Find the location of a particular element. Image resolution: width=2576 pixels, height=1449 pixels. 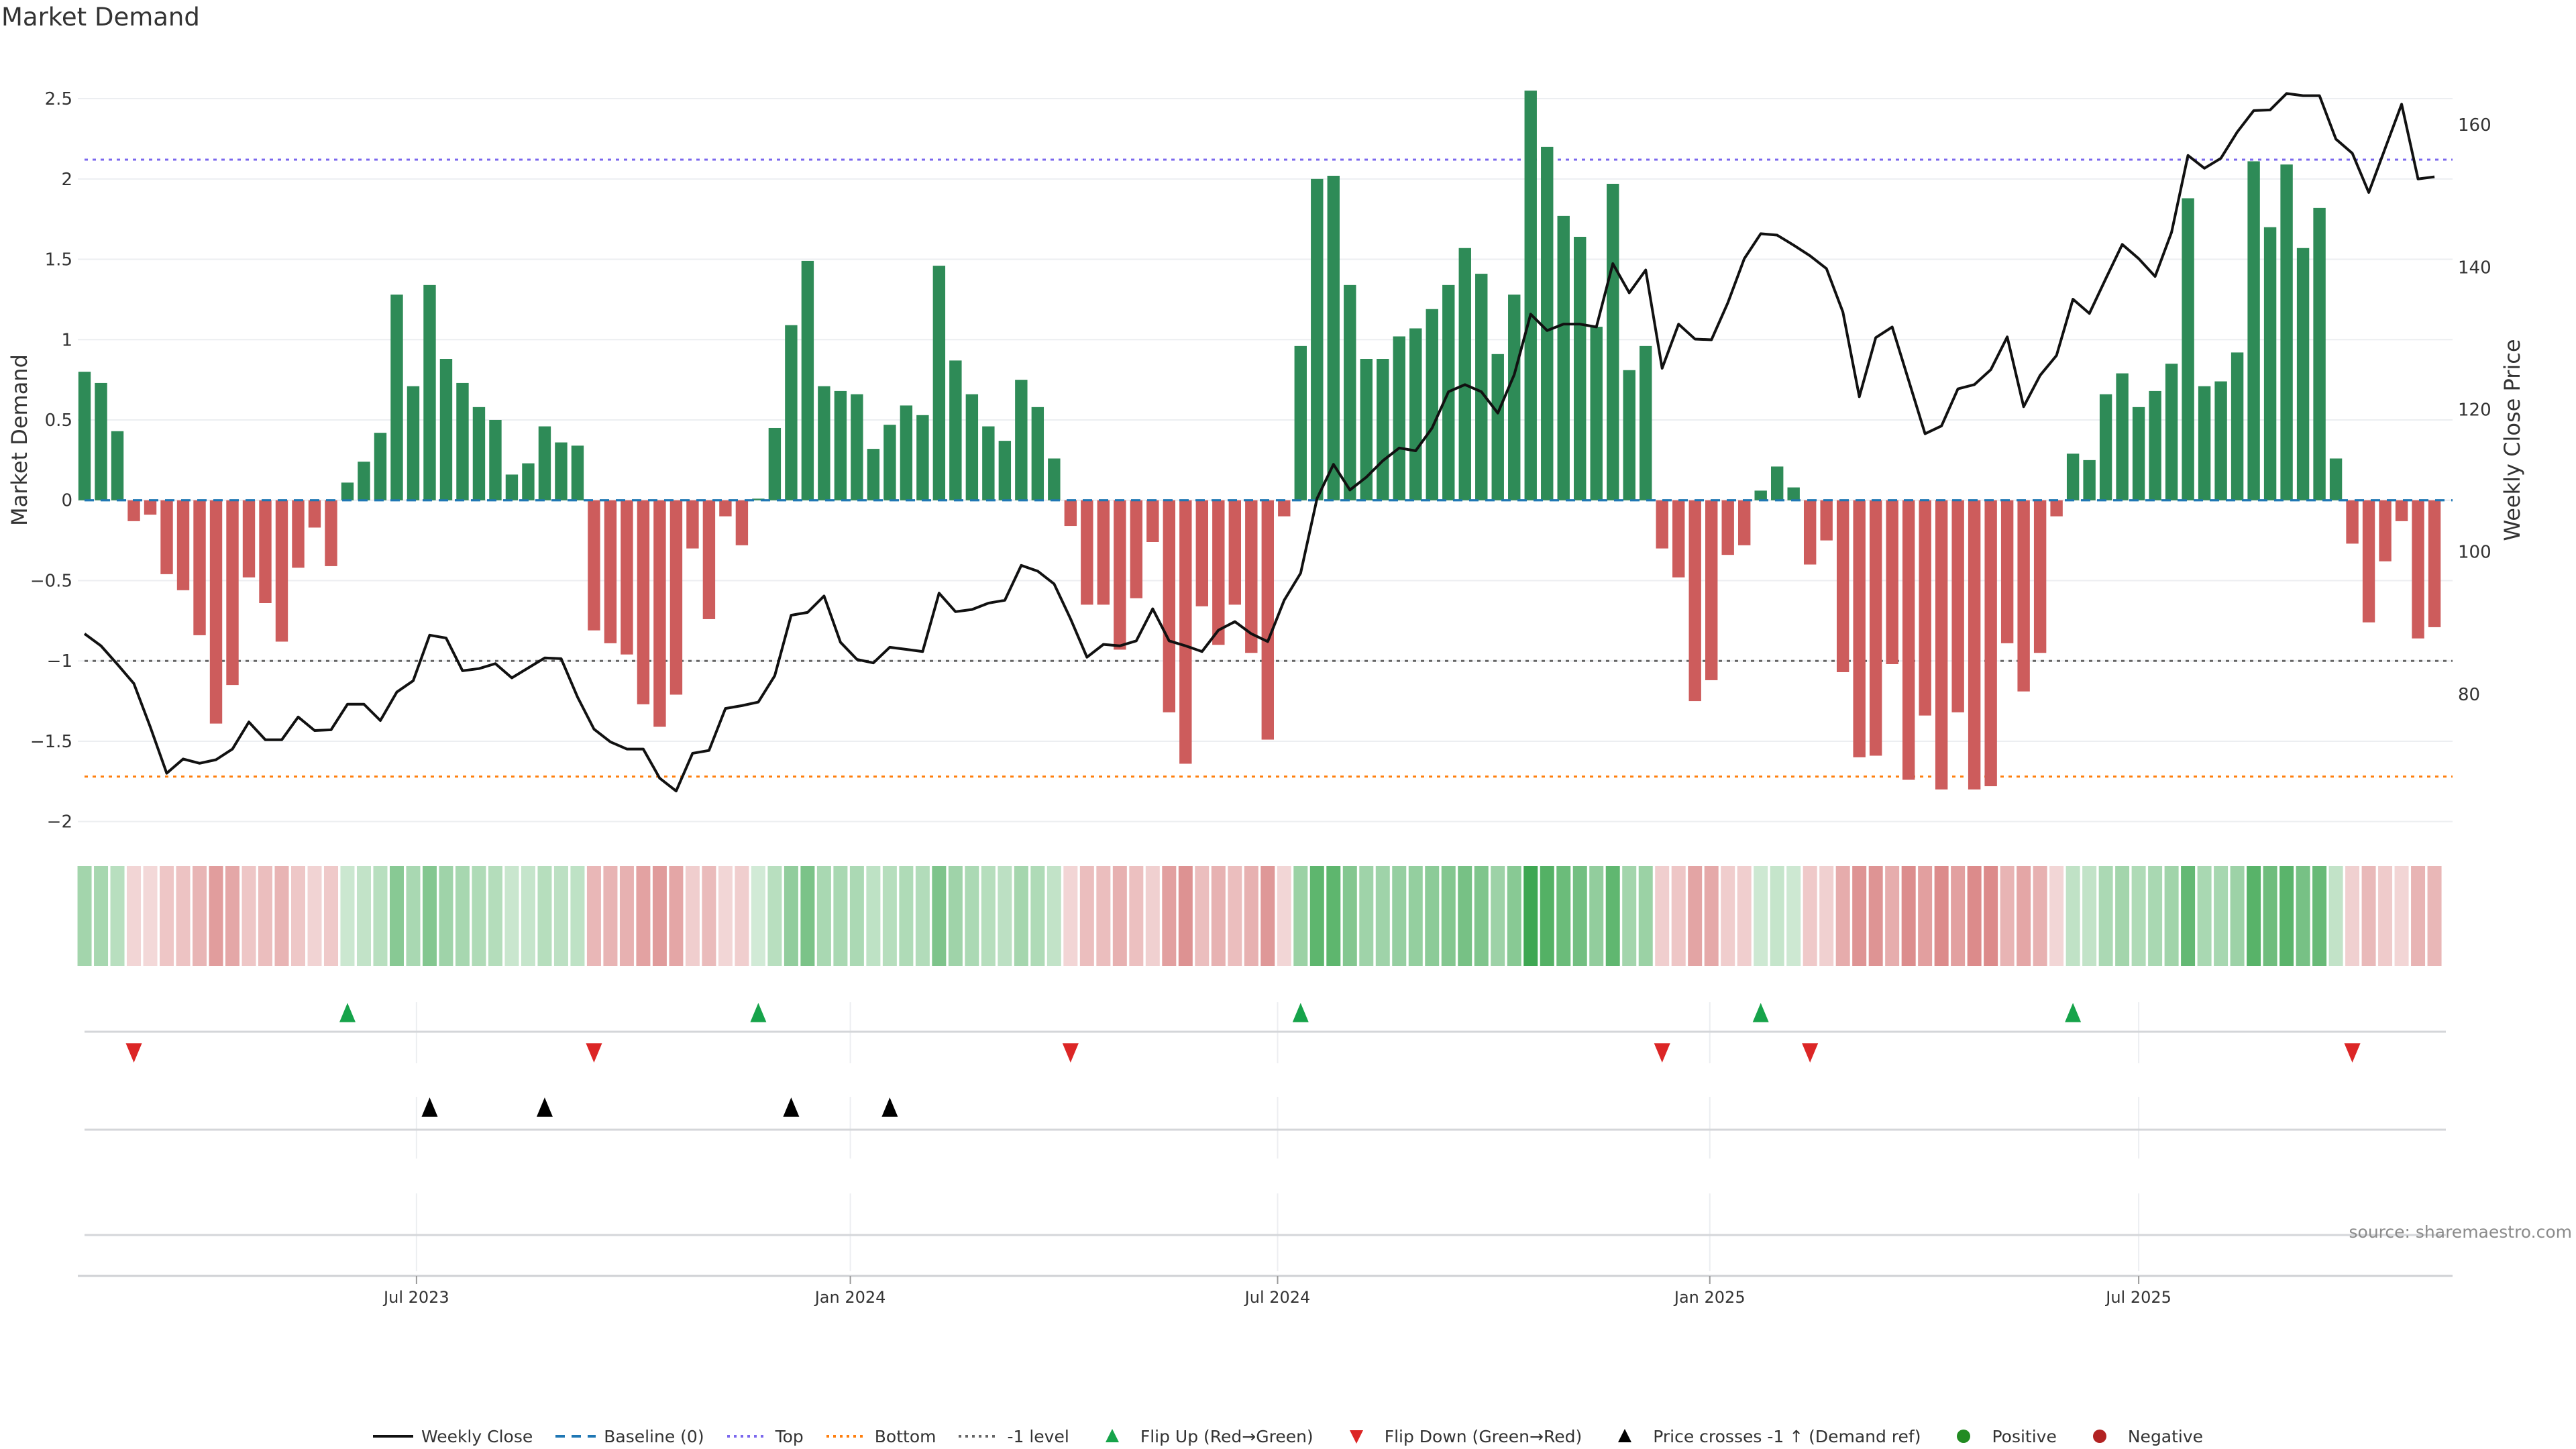

y2-tick-label: 120 is located at coordinates (2474, 410).